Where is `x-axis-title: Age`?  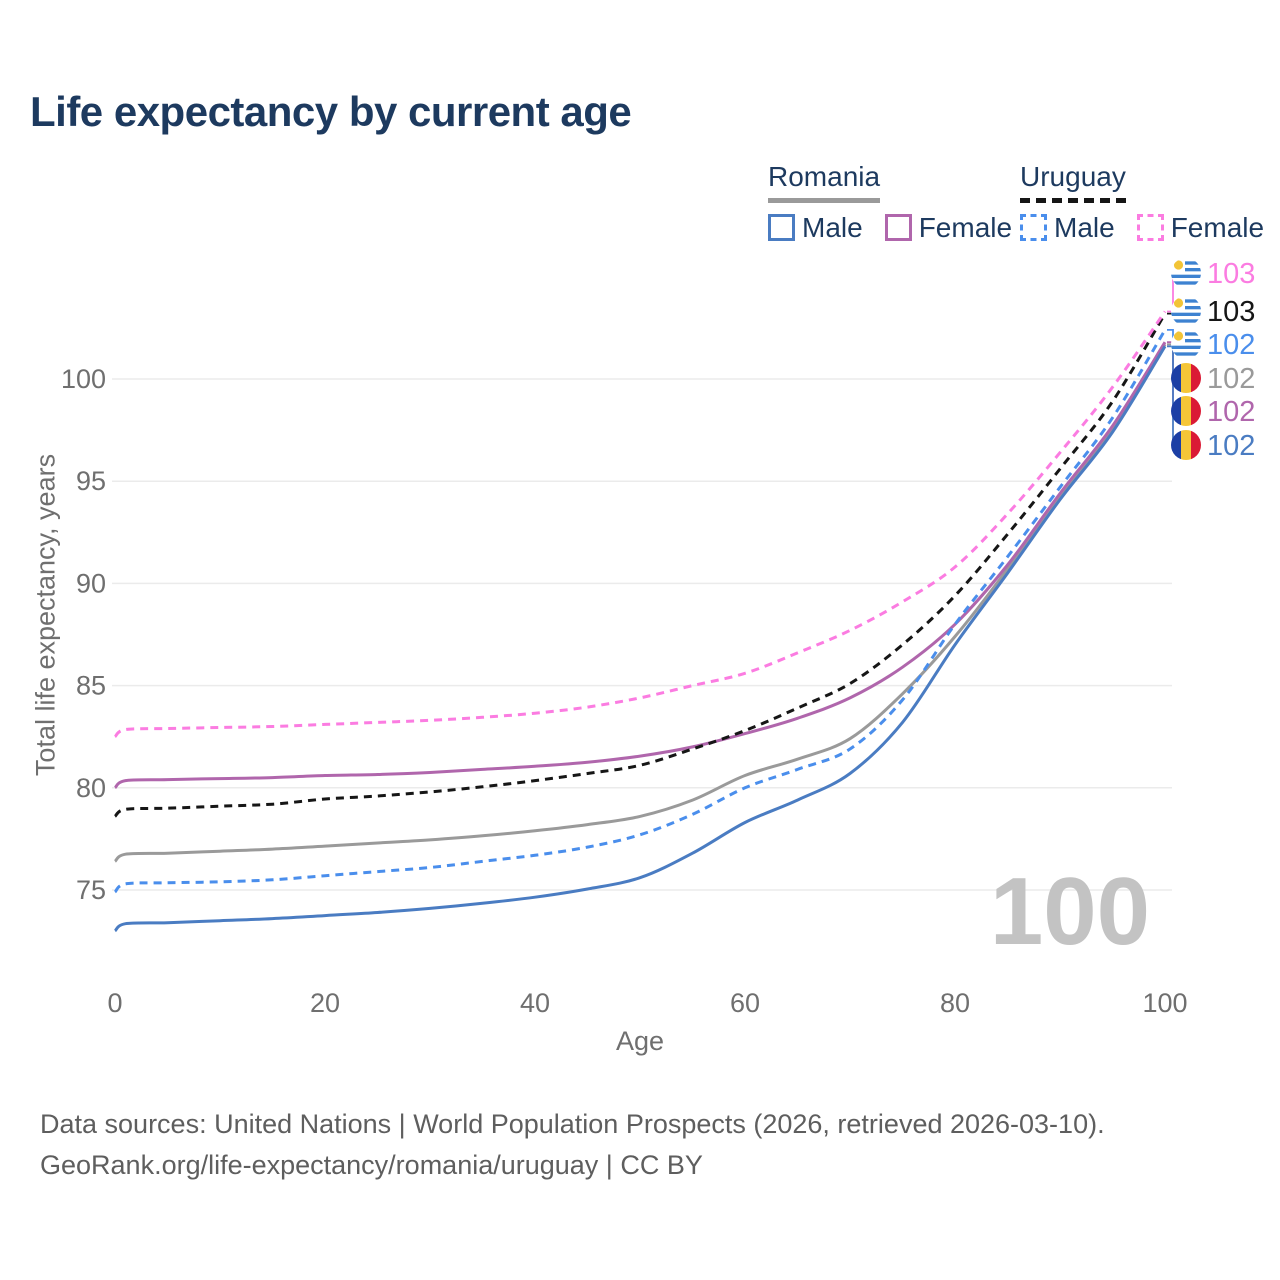 x-axis-title: Age is located at coordinates (640, 1041).